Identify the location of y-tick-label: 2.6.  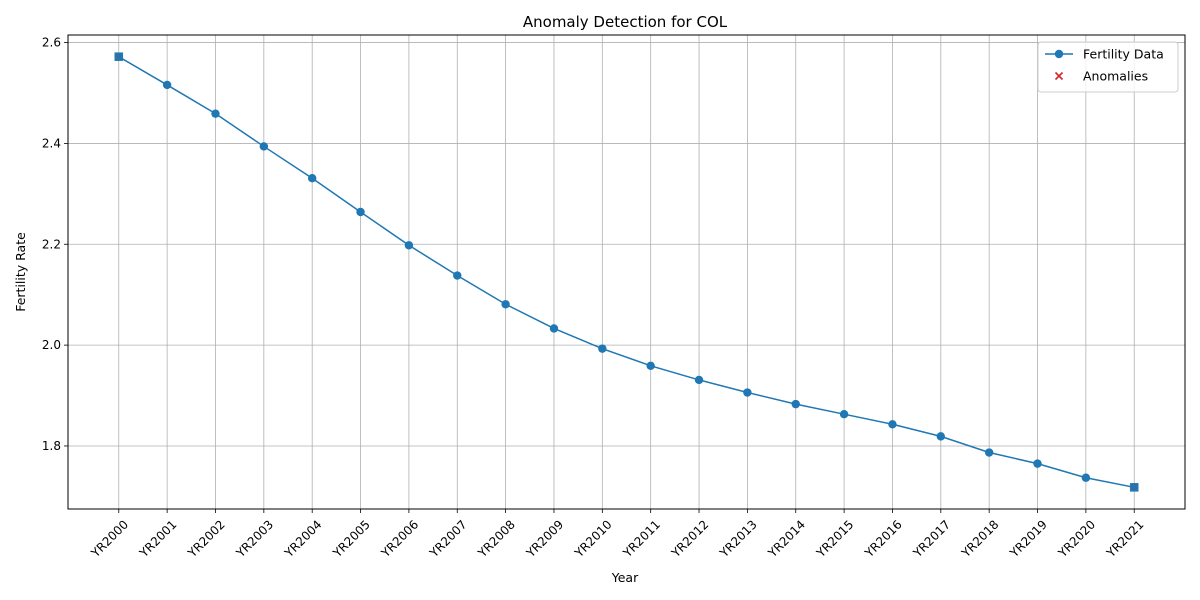
(51, 43).